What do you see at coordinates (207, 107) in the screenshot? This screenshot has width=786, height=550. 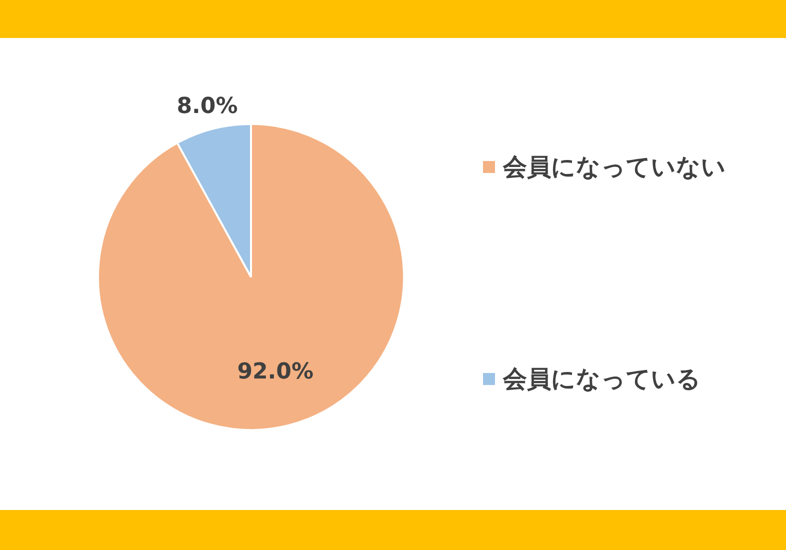 I see `data-label: 8.0%` at bounding box center [207, 107].